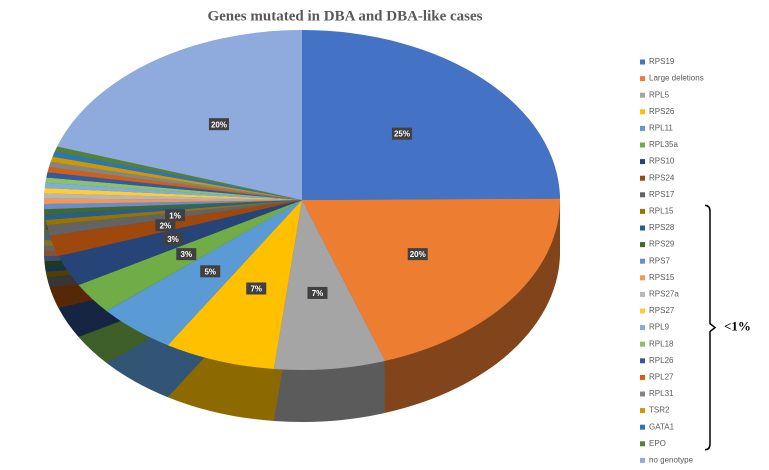 This screenshot has height=470, width=769. I want to click on legend-label: RPL31, so click(661, 393).